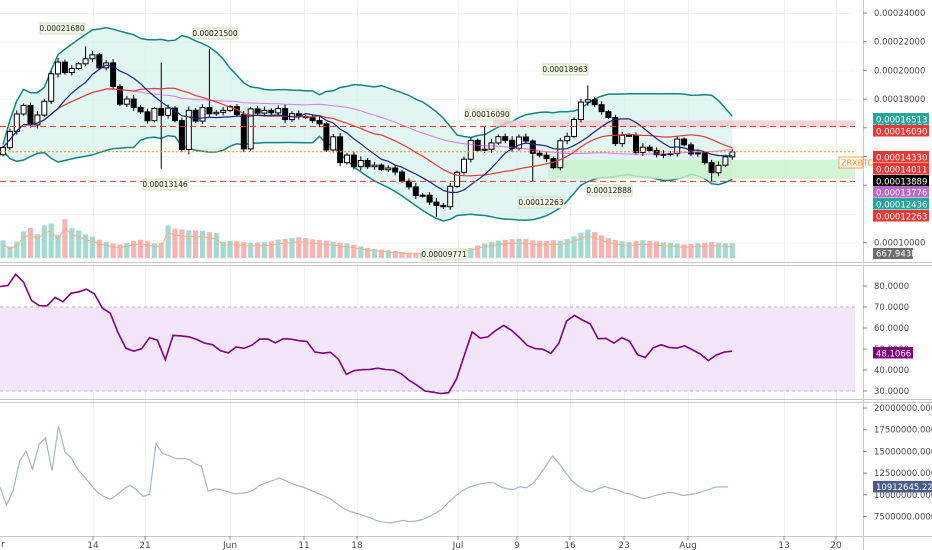  What do you see at coordinates (541, 202) in the screenshot?
I see `price-annotation: 0.00012263` at bounding box center [541, 202].